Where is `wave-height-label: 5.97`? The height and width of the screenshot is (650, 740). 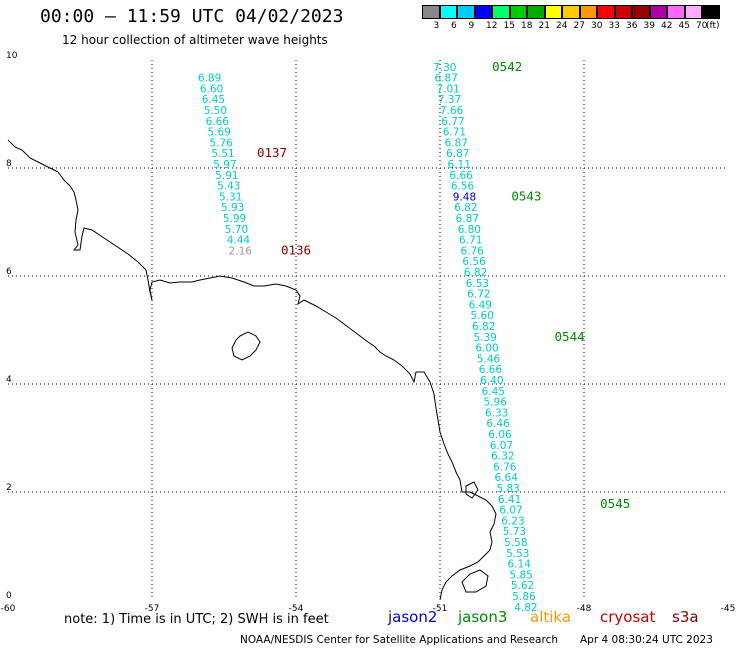
wave-height-label: 5.97 is located at coordinates (224, 165).